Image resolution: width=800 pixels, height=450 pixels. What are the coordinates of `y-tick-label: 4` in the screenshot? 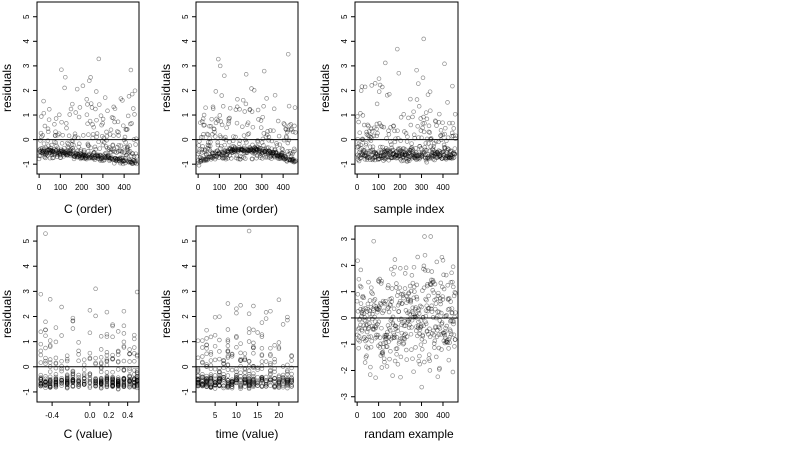 It's located at (185, 41).